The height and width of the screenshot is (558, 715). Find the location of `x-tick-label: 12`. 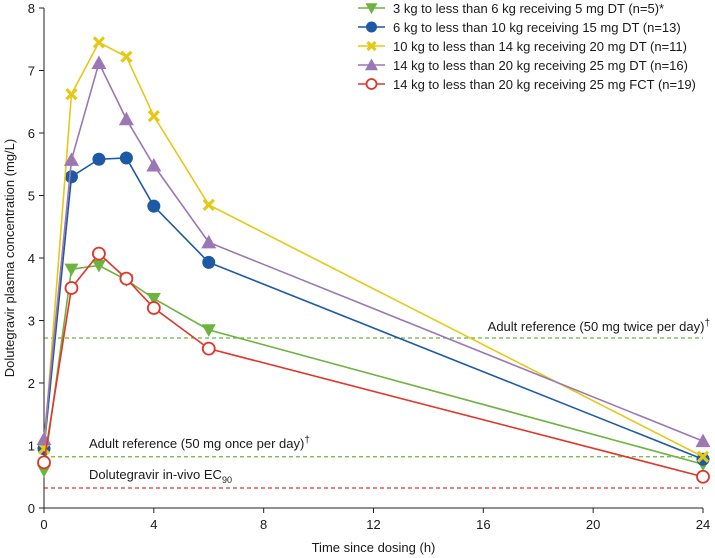

x-tick-label: 12 is located at coordinates (373, 524).